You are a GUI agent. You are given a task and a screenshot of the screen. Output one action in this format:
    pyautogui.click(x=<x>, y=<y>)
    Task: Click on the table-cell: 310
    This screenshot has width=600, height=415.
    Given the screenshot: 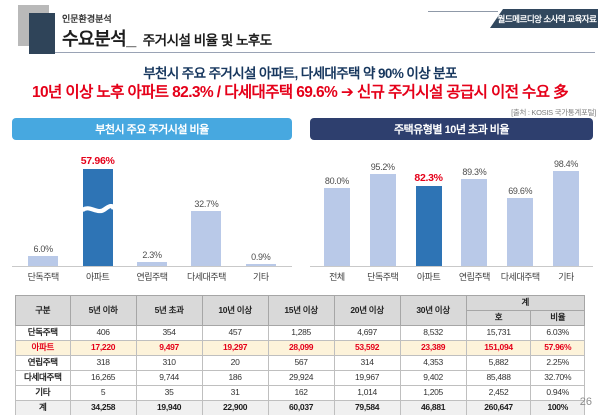 What is the action you would take?
    pyautogui.click(x=169, y=363)
    